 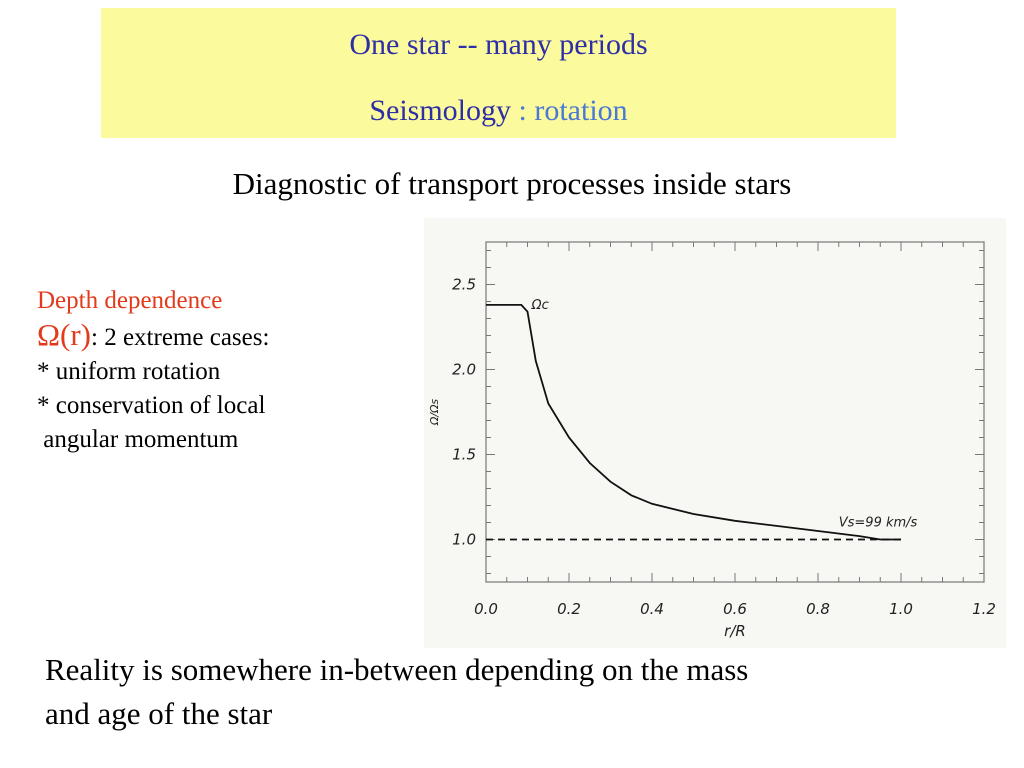 I want to click on omega-line: Ω(r): 2 extreme cases:, so click(x=227, y=336).